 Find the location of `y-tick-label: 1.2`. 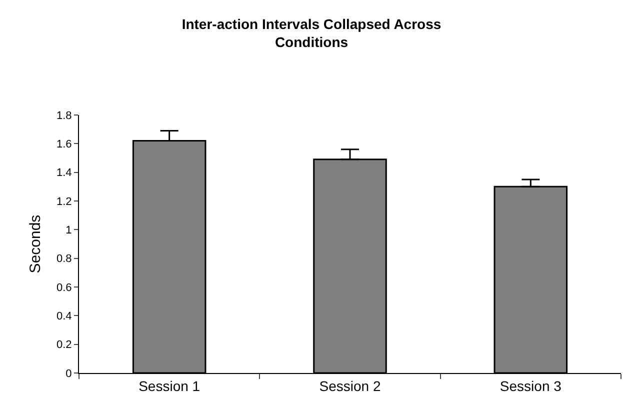

y-tick-label: 1.2 is located at coordinates (64, 202).